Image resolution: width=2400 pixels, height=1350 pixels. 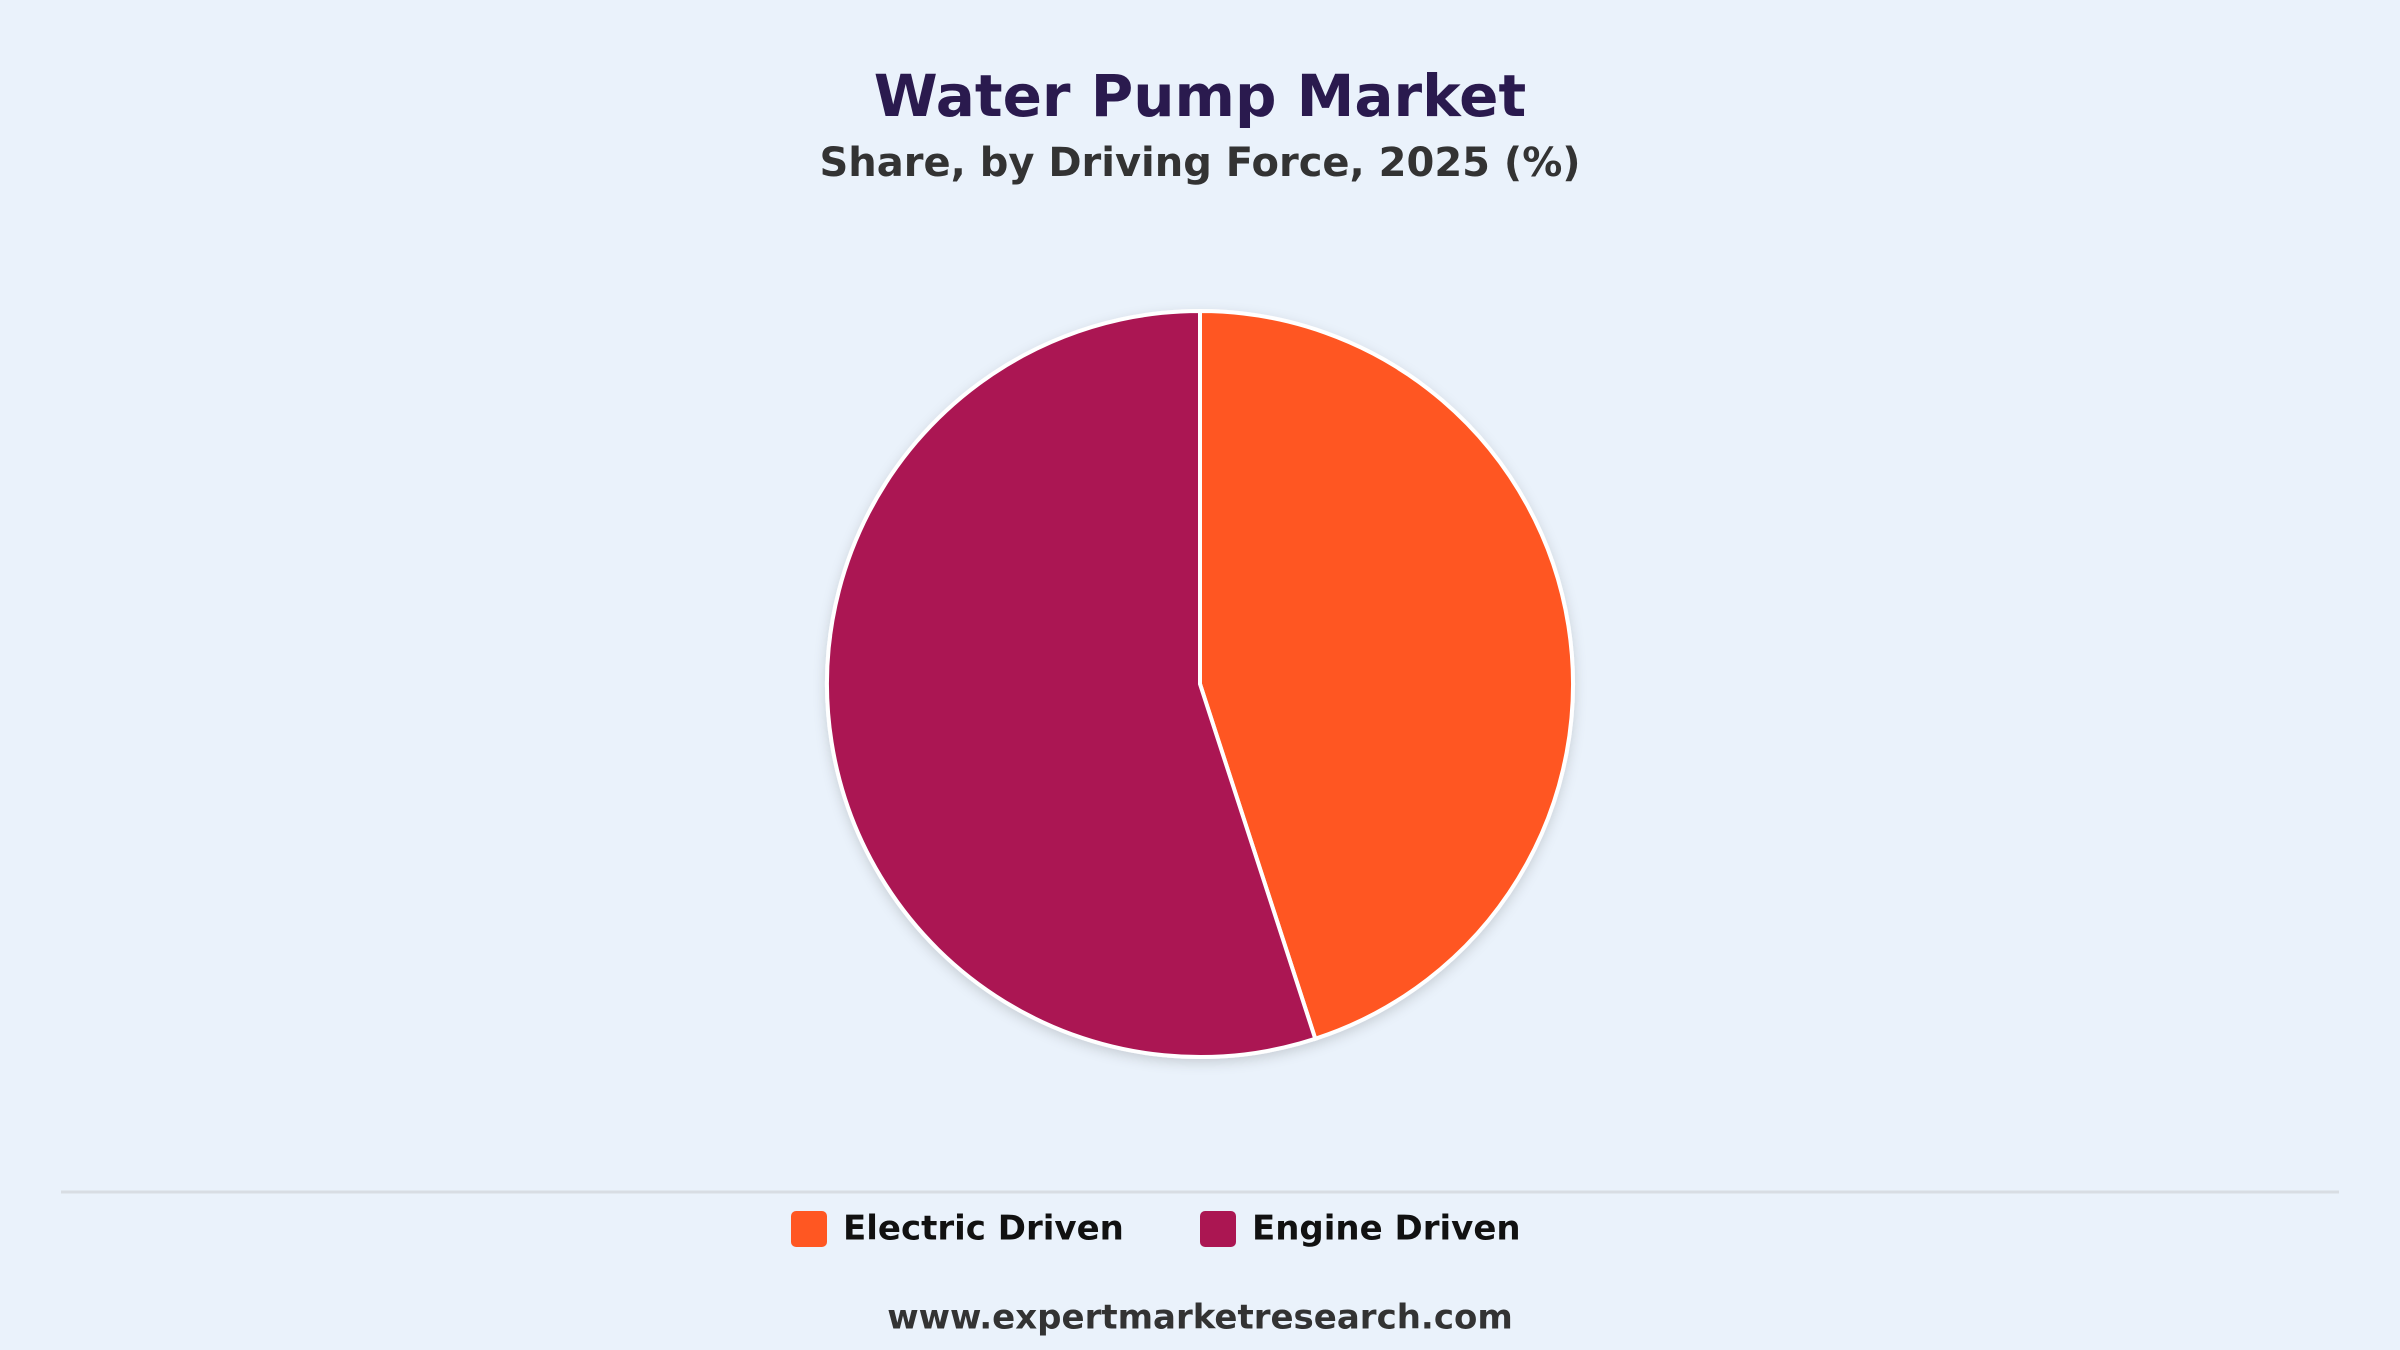 I want to click on chart-title: Water Pump Market, so click(x=1200, y=96).